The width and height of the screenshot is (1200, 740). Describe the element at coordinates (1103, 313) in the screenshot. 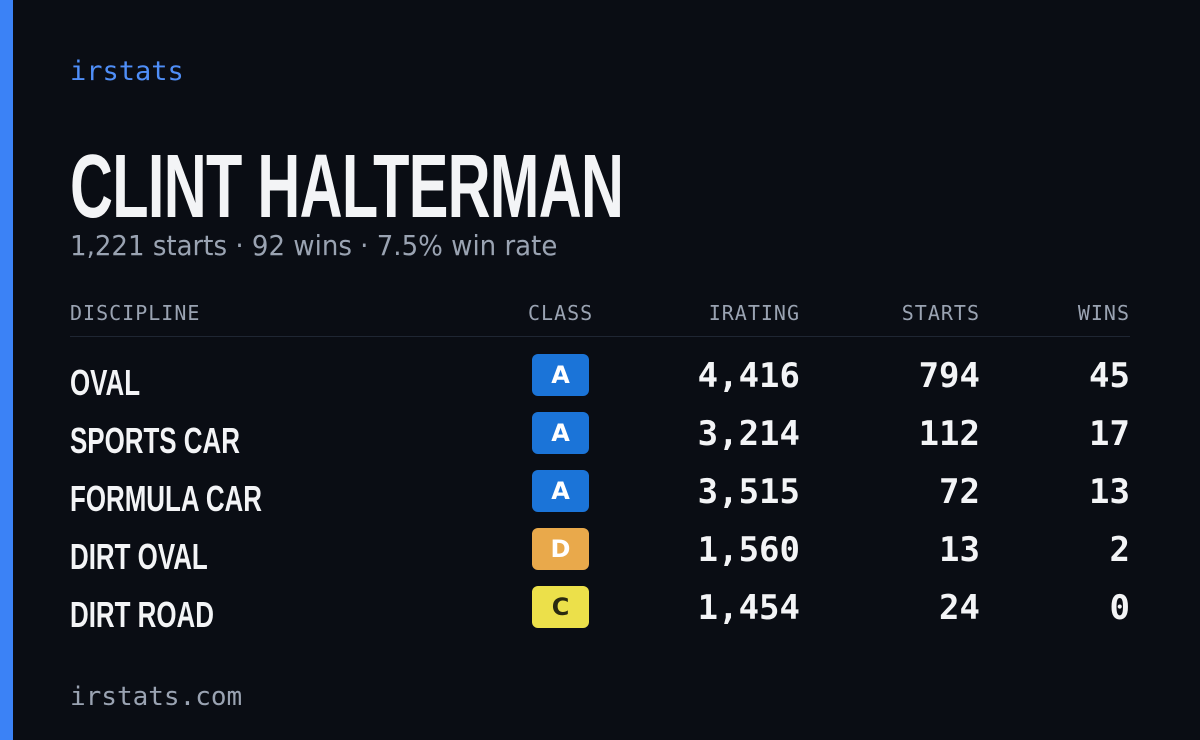

I see `column-header: WINS` at that location.